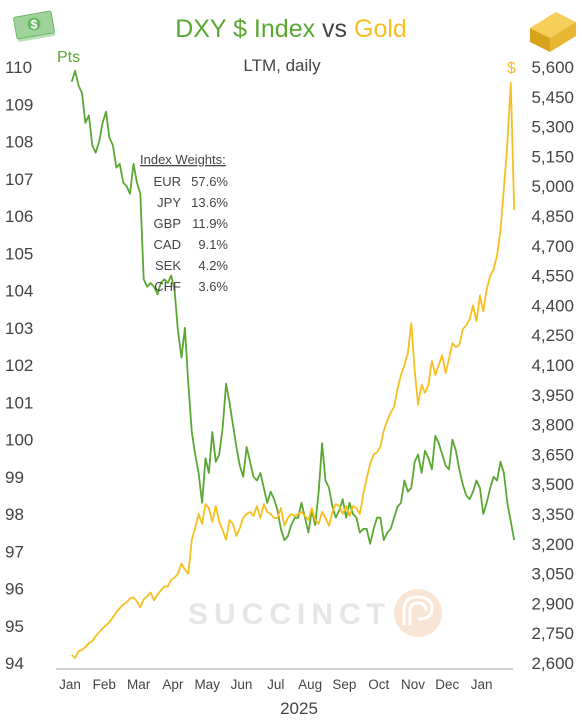 This screenshot has height=723, width=582. I want to click on right-tick-label: 2,900, so click(552, 603).